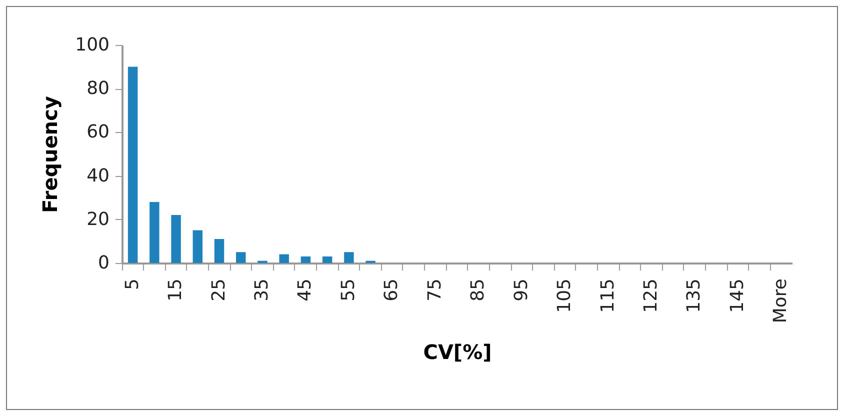 The height and width of the screenshot is (416, 845). I want to click on y-tick-label: 80, so click(98, 89).